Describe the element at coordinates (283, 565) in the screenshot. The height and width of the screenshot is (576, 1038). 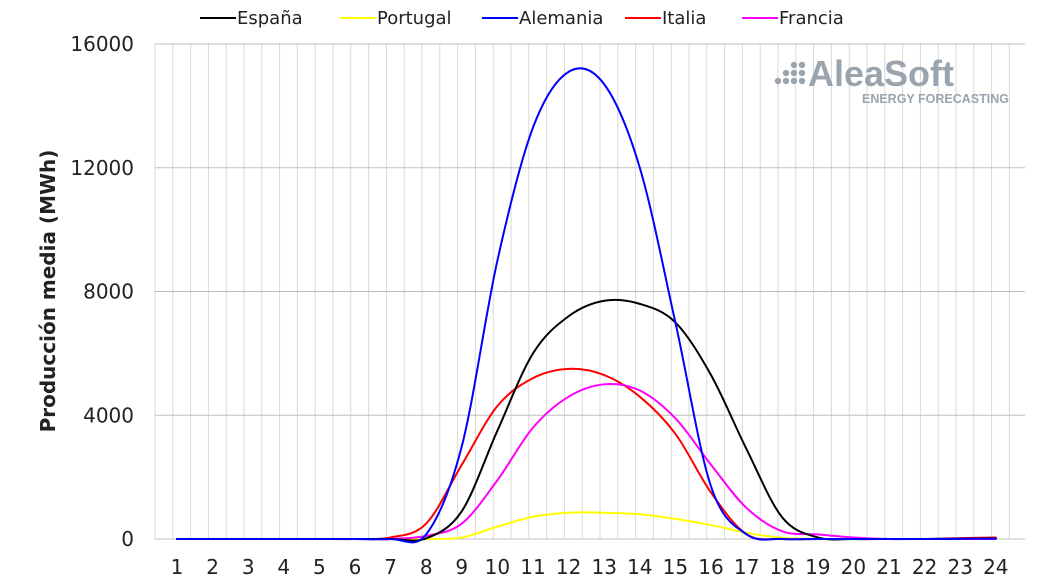
I see `x-tick-label: 4` at that location.